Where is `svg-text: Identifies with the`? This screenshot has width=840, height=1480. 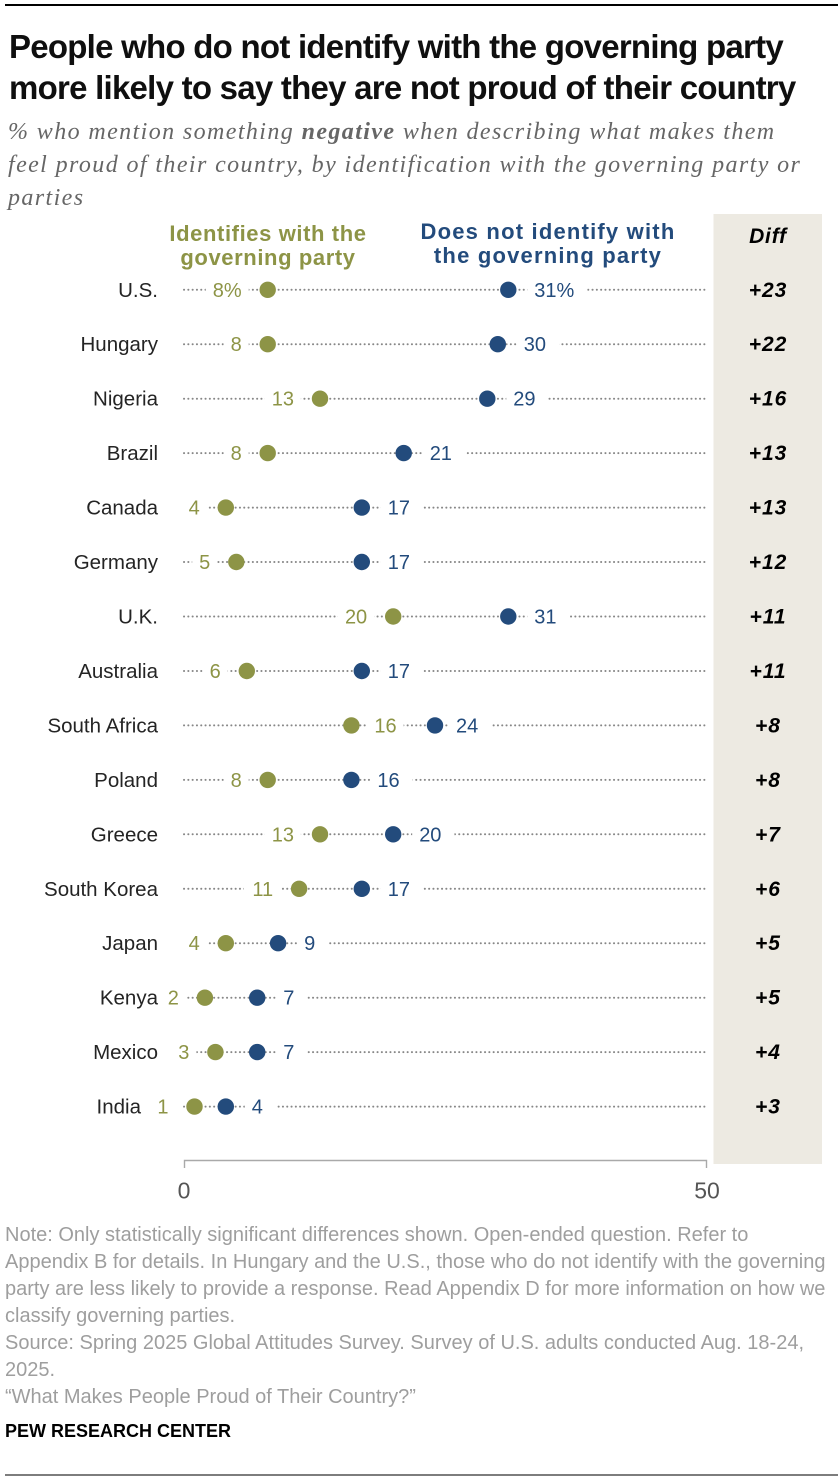 svg-text: Identifies with the is located at coordinates (267, 233).